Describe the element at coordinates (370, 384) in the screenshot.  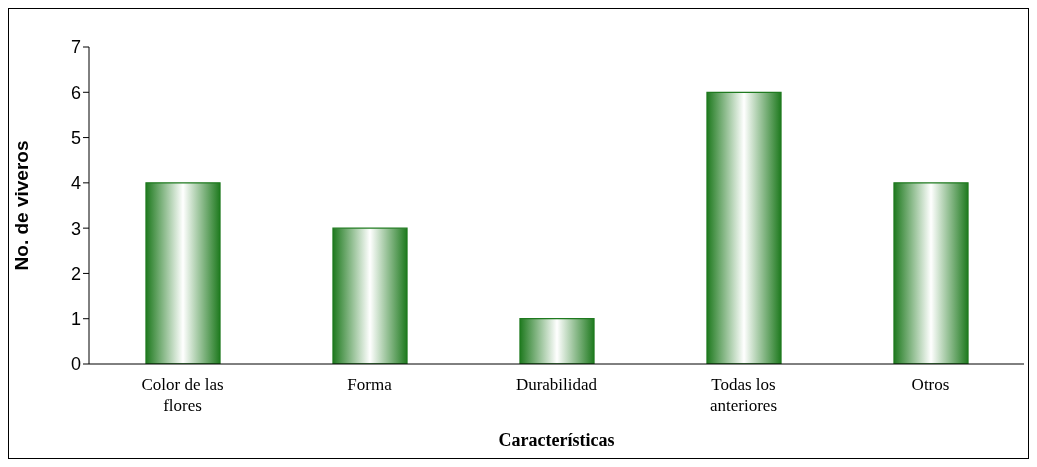
I see `x-tick-label: Forma` at that location.